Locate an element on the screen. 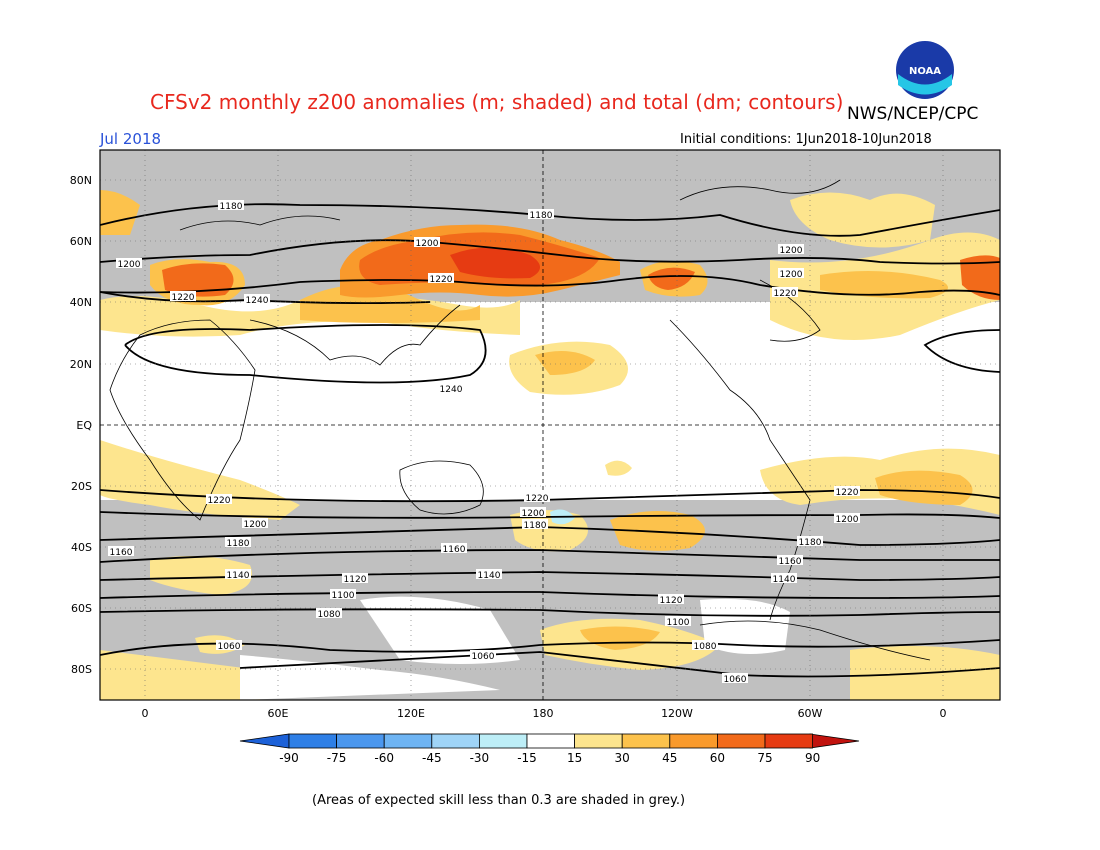  colorbar-tick-label: -30 is located at coordinates (480, 758).